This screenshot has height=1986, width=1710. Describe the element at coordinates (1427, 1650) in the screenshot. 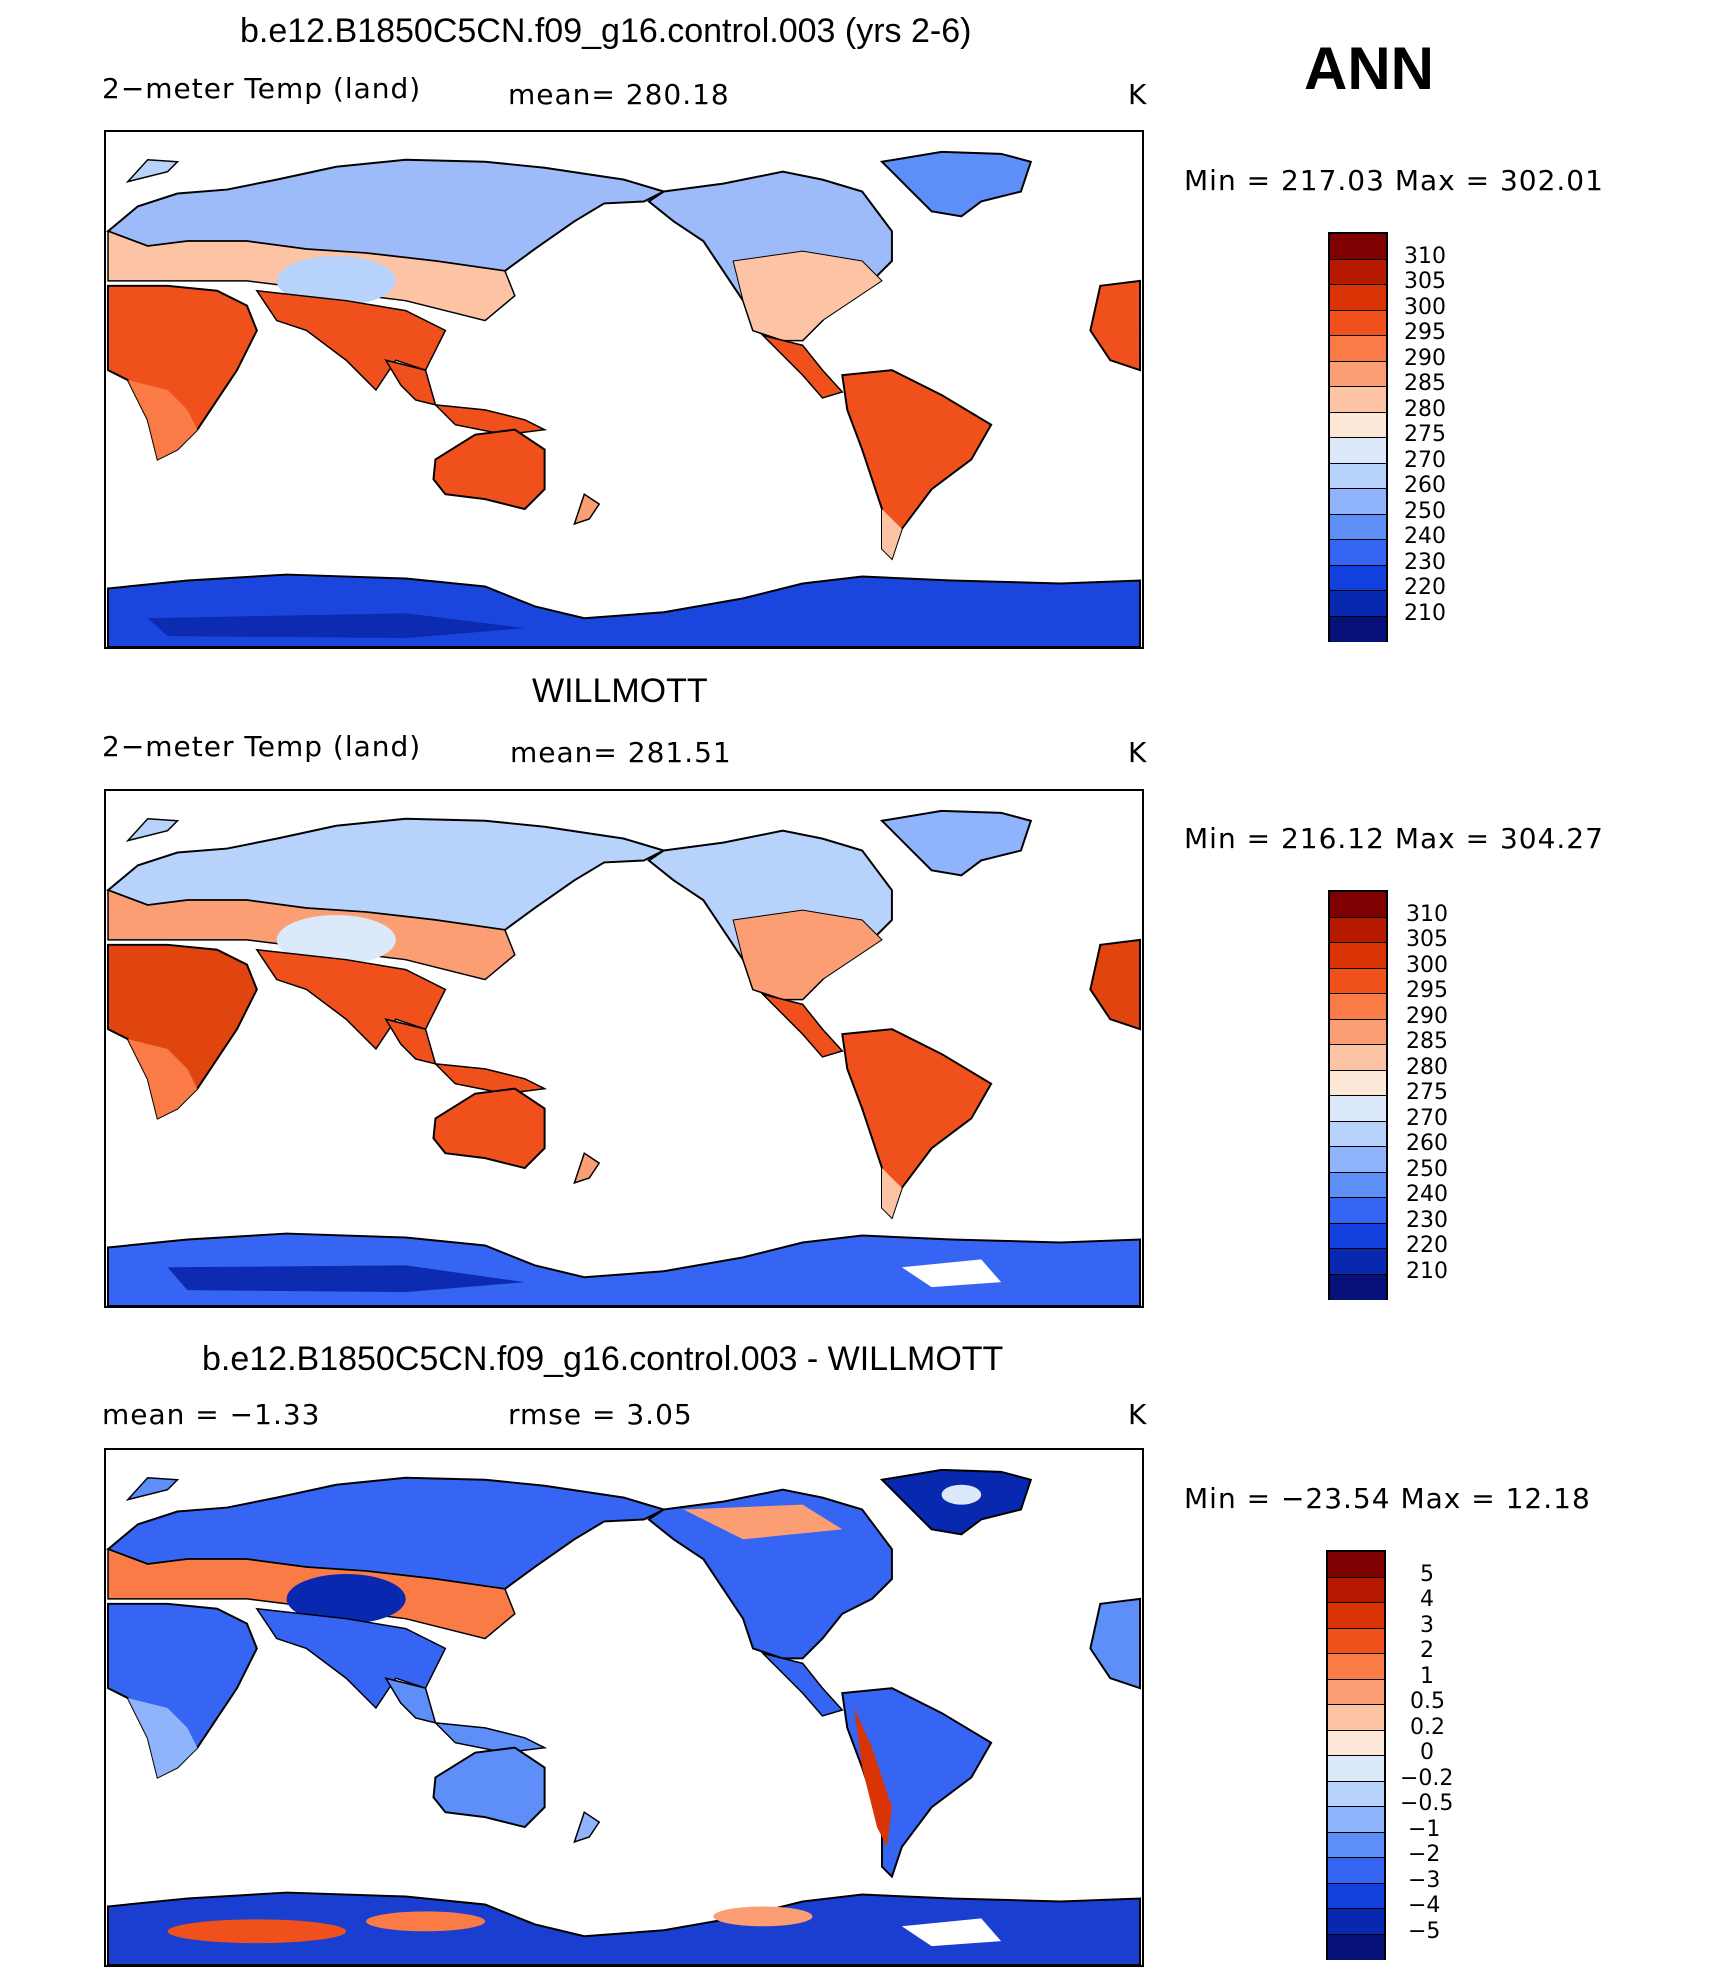

I see `colorbar-label: 2` at that location.